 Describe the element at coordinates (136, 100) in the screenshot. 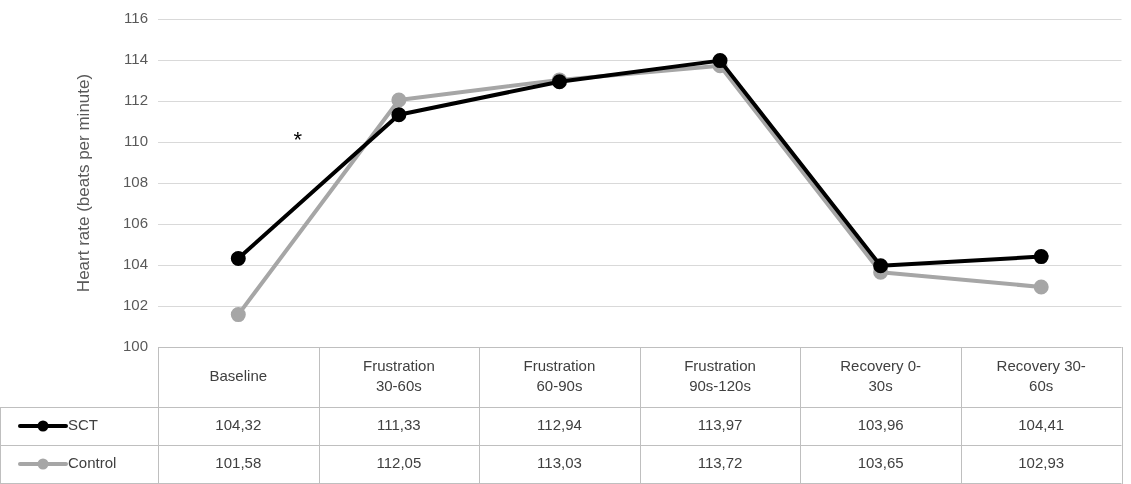

I see `y-tick-label: 112` at that location.